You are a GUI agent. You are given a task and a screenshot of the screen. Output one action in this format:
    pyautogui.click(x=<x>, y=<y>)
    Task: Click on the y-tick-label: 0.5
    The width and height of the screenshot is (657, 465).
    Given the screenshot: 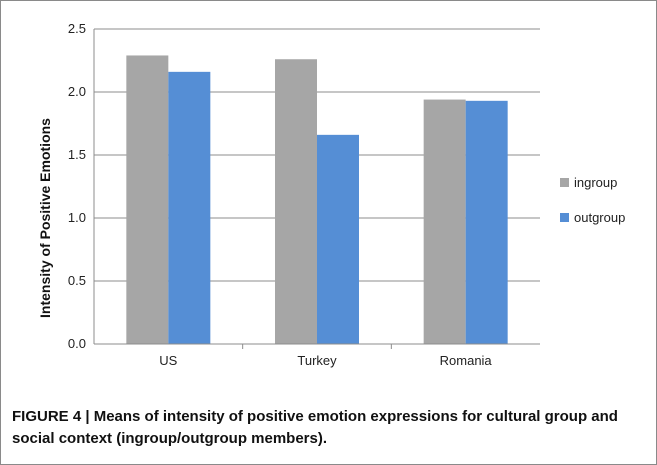 What is the action you would take?
    pyautogui.click(x=77, y=280)
    